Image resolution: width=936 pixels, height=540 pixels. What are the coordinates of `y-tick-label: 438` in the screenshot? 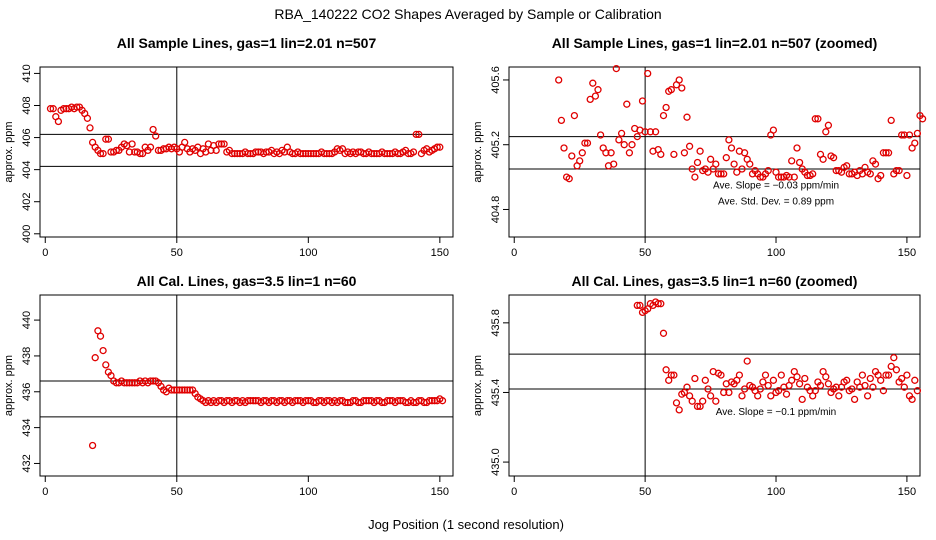 It's located at (27, 356).